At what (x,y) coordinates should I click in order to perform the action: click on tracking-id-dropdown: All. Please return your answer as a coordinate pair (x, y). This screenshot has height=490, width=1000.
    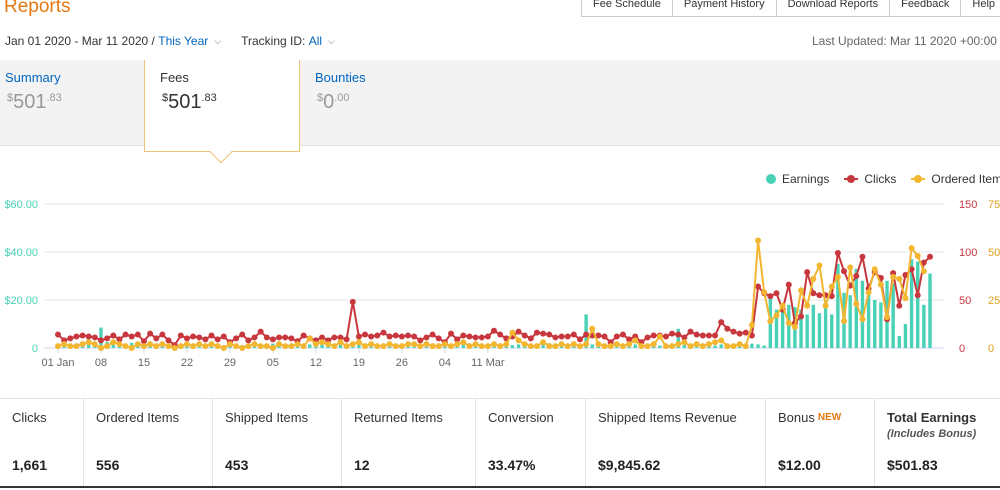
    Looking at the image, I should click on (315, 41).